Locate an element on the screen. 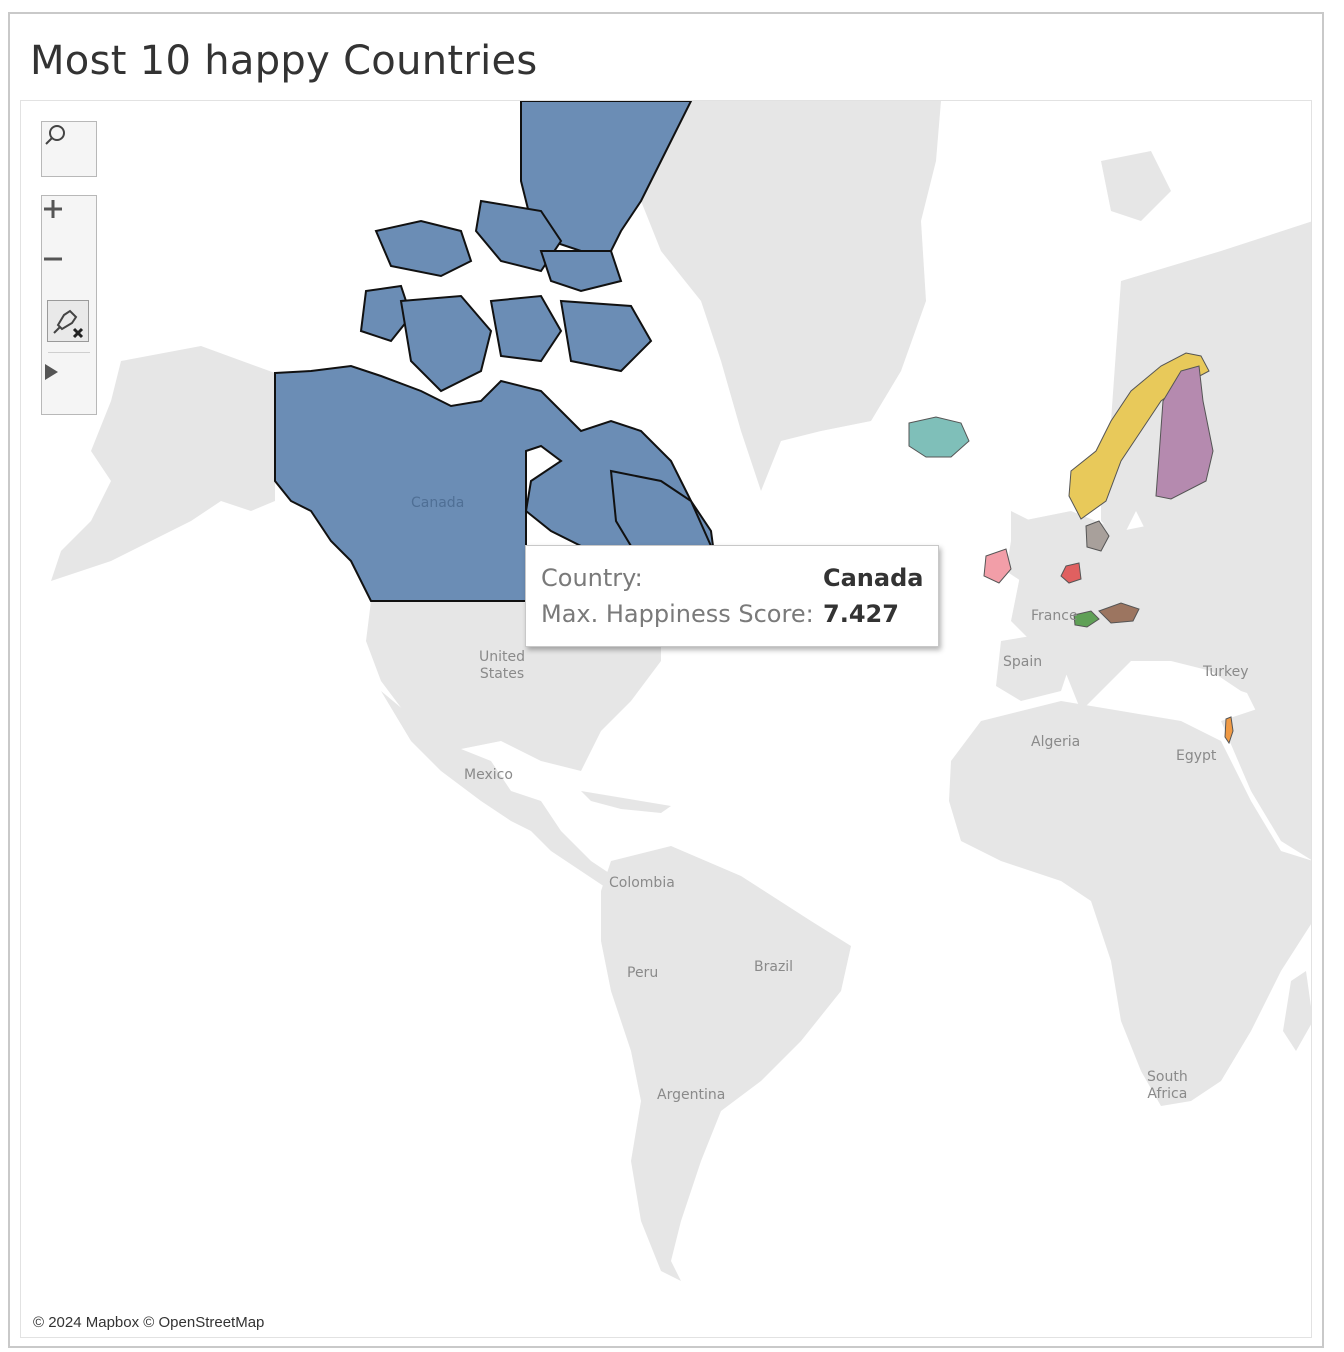  label-peru: Peru is located at coordinates (643, 973).